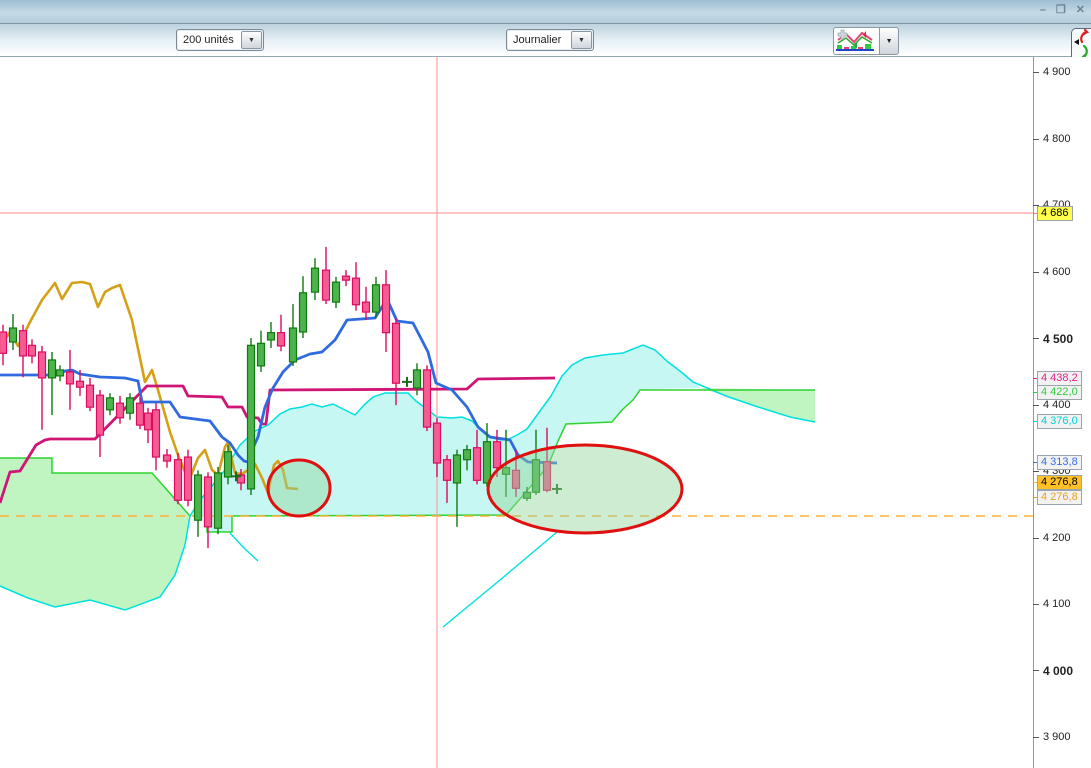 The width and height of the screenshot is (1091, 768). Describe the element at coordinates (537, 40) in the screenshot. I see `period-dropdown-value: Journalier` at that location.